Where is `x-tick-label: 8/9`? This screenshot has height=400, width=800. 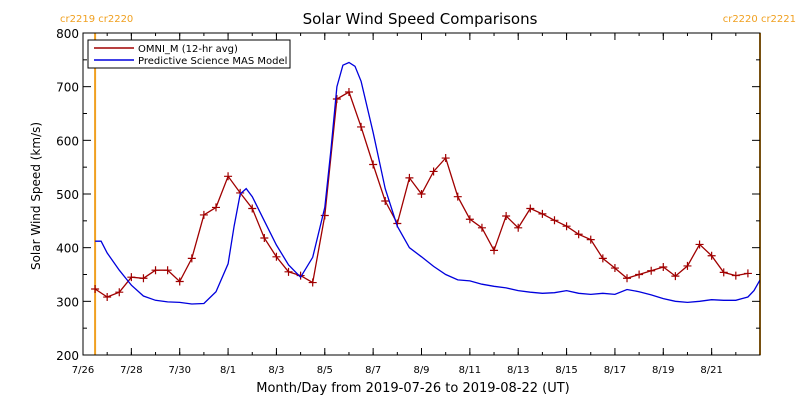
x-tick-label: 8/9 is located at coordinates (421, 370).